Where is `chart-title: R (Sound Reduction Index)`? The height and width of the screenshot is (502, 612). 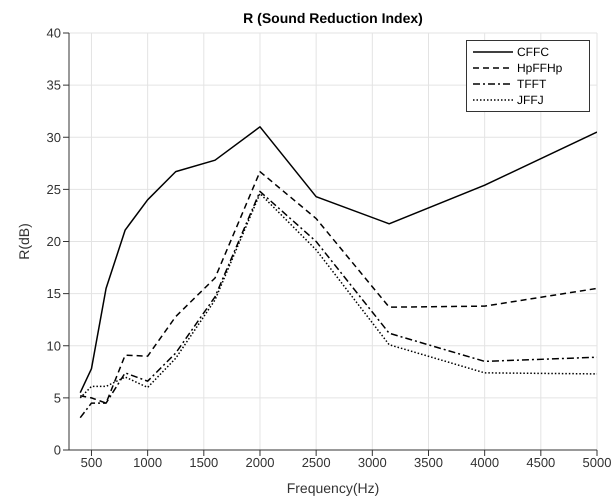 chart-title: R (Sound Reduction Index) is located at coordinates (333, 18).